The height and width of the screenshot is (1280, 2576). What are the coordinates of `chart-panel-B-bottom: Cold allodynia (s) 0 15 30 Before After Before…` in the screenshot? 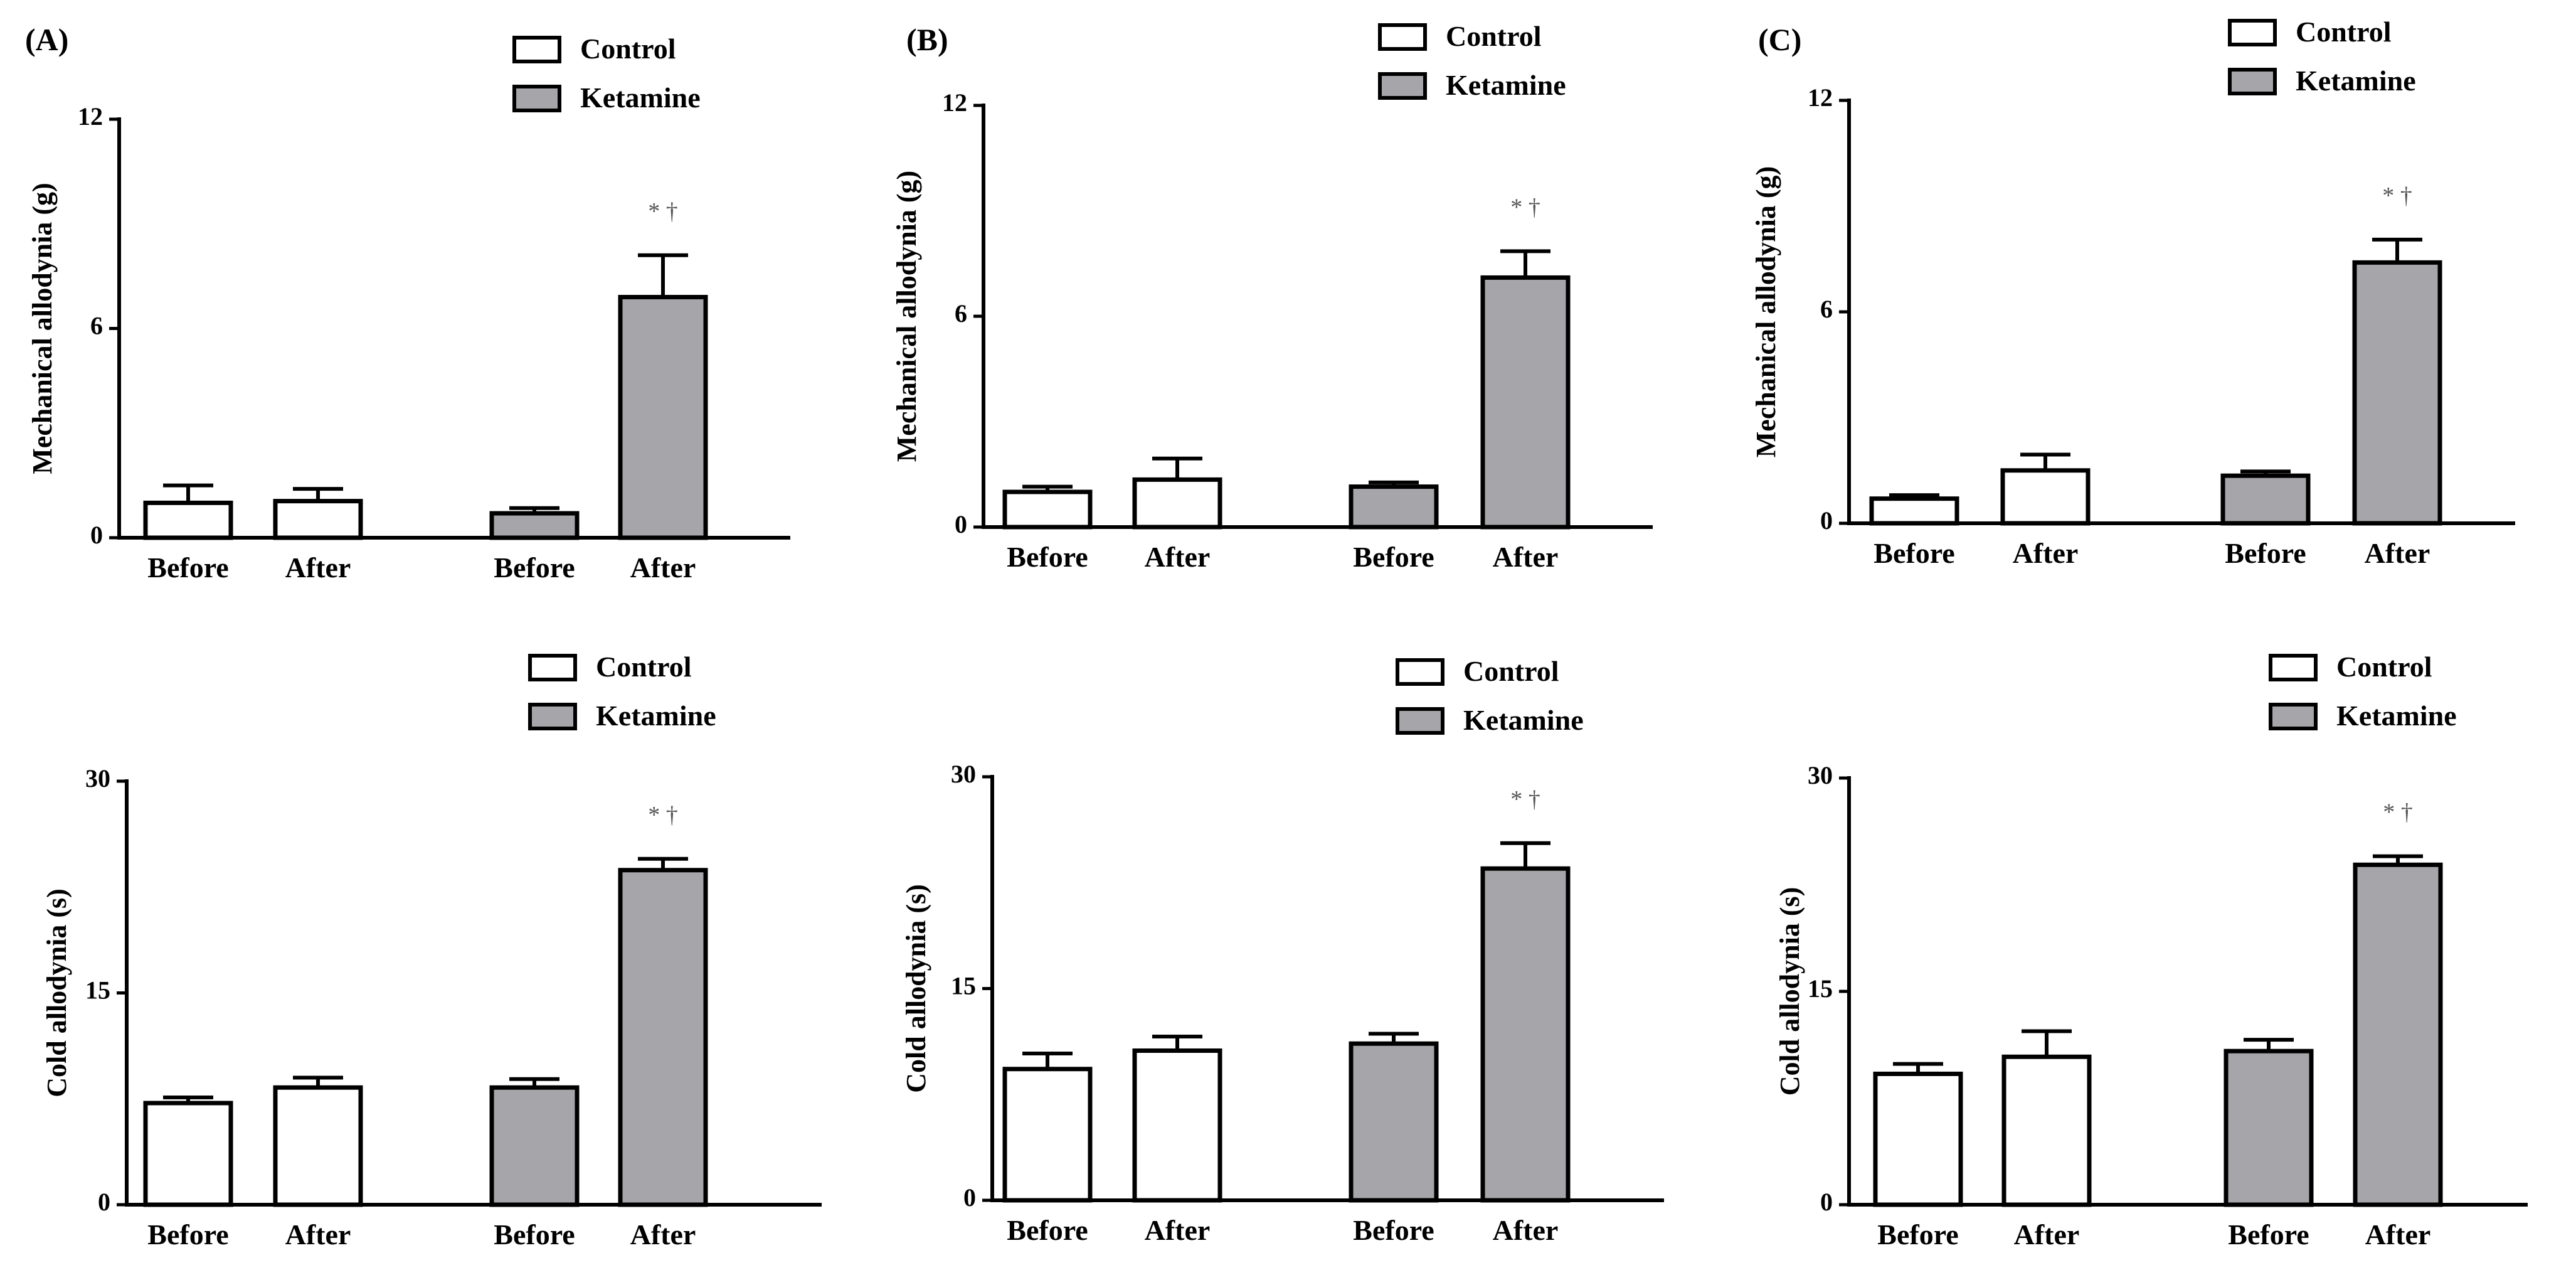 It's located at (1282, 950).